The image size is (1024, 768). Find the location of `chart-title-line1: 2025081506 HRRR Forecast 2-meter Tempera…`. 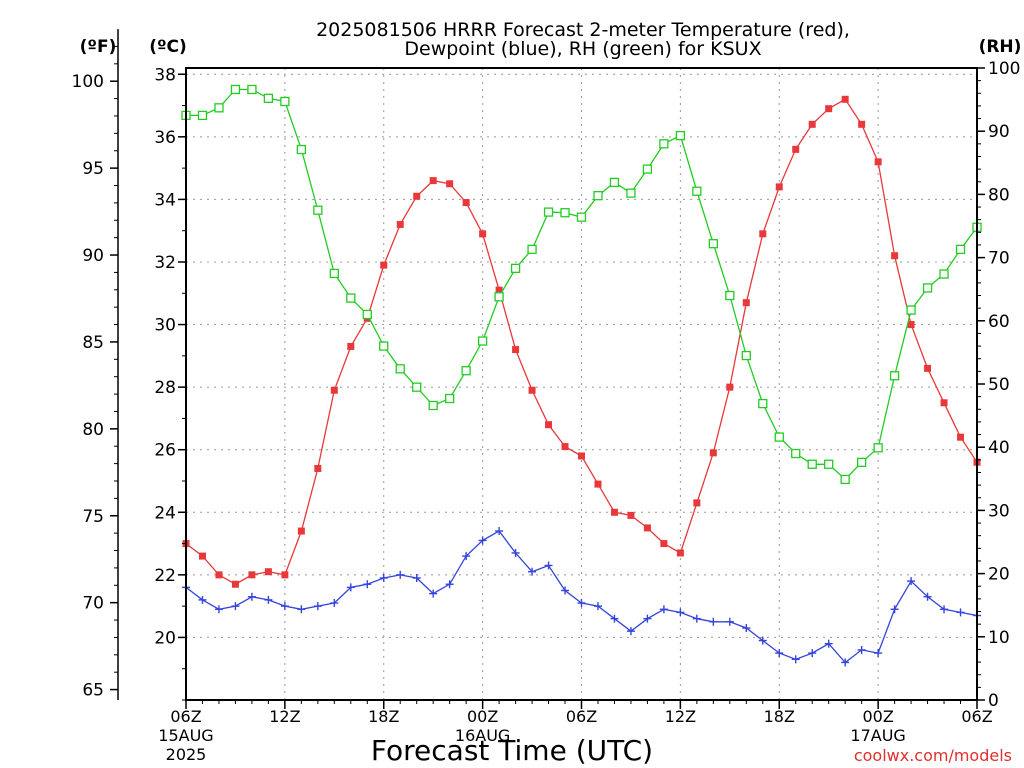

chart-title-line1: 2025081506 HRRR Forecast 2-meter Tempera… is located at coordinates (583, 30).